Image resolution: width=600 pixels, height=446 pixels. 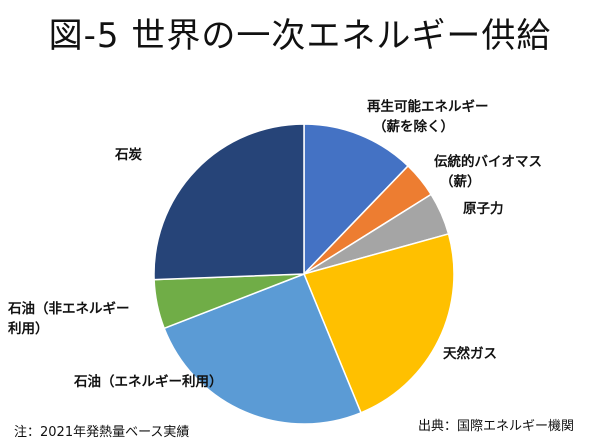 What do you see at coordinates (68, 308) in the screenshot?
I see `slice-label-line: 石油（非エネルギー` at bounding box center [68, 308].